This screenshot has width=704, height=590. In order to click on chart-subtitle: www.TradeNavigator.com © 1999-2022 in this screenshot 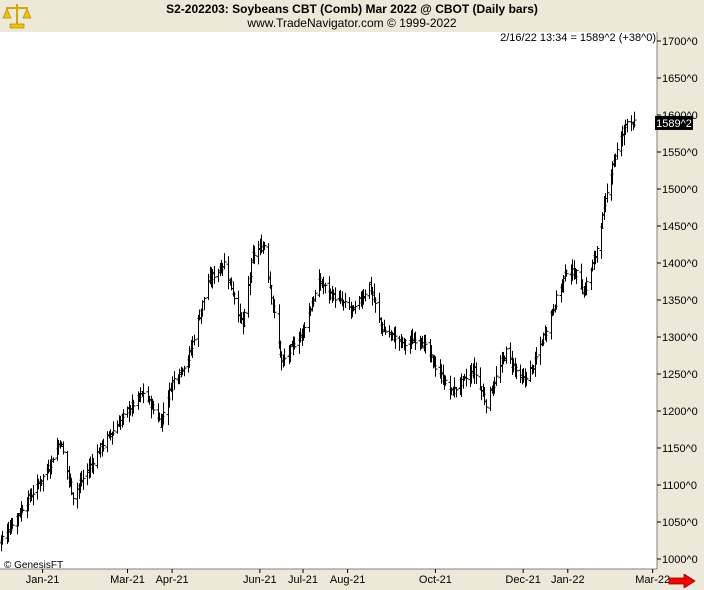, I will do `click(352, 23)`.